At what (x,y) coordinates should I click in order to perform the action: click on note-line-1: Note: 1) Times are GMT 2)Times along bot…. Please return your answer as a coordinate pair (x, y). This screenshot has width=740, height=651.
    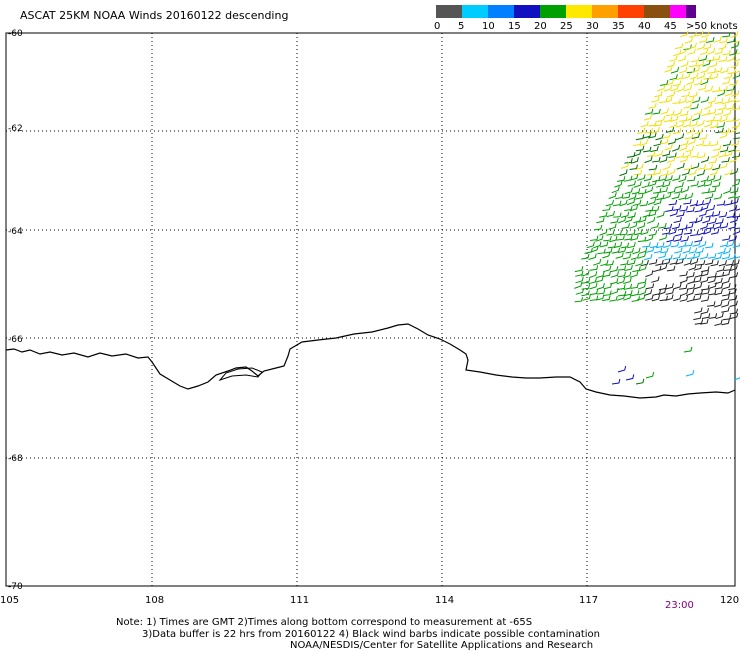
    Looking at the image, I should click on (324, 622).